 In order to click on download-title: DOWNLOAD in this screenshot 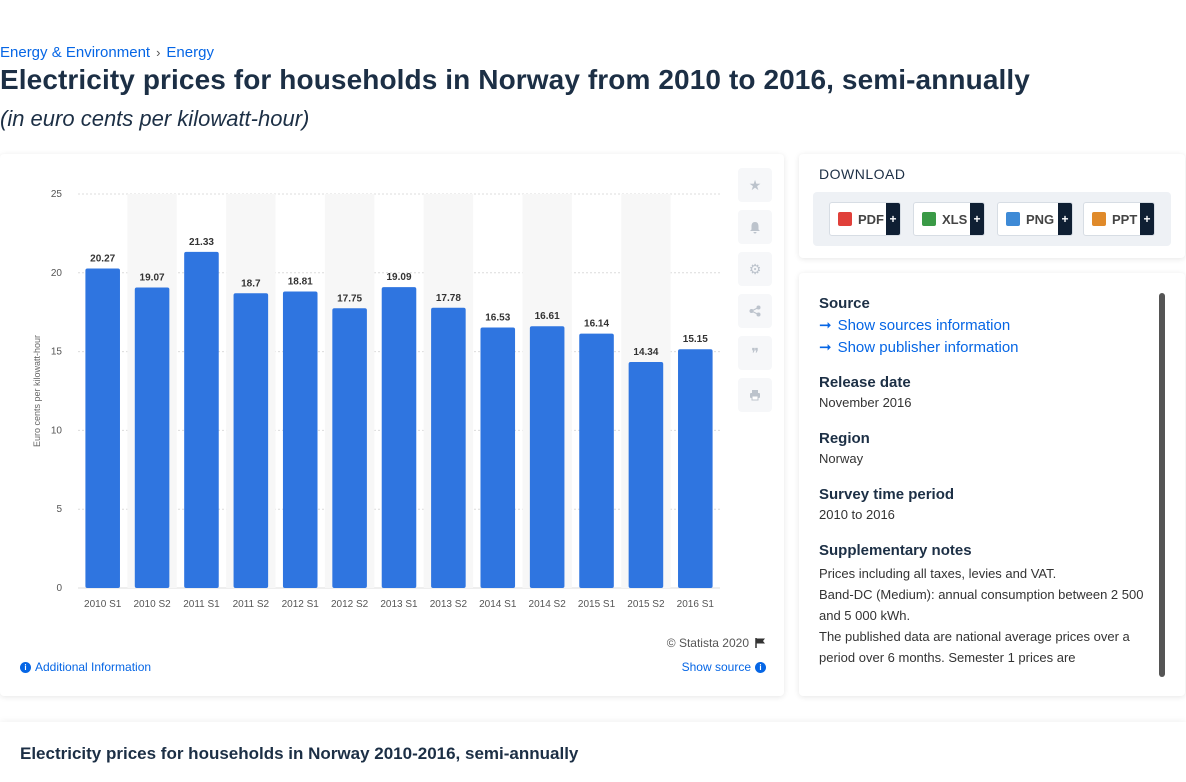, I will do `click(862, 174)`.